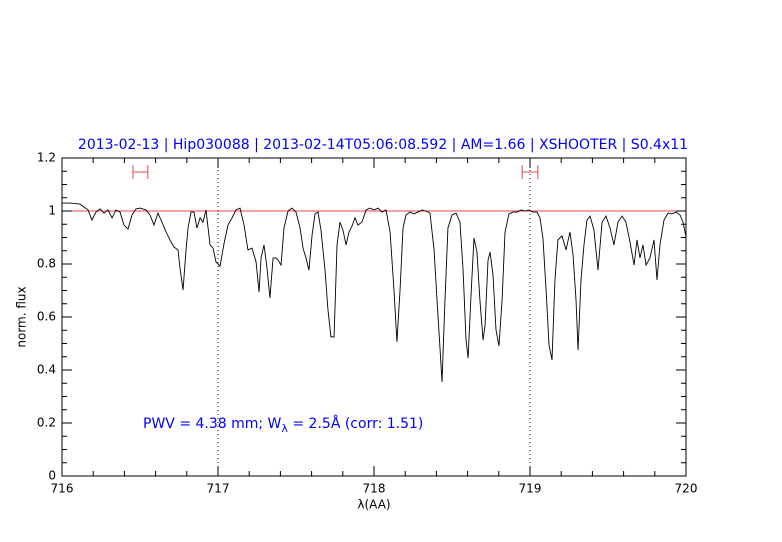  I want to click on y-tick-label: 0, so click(52, 476).